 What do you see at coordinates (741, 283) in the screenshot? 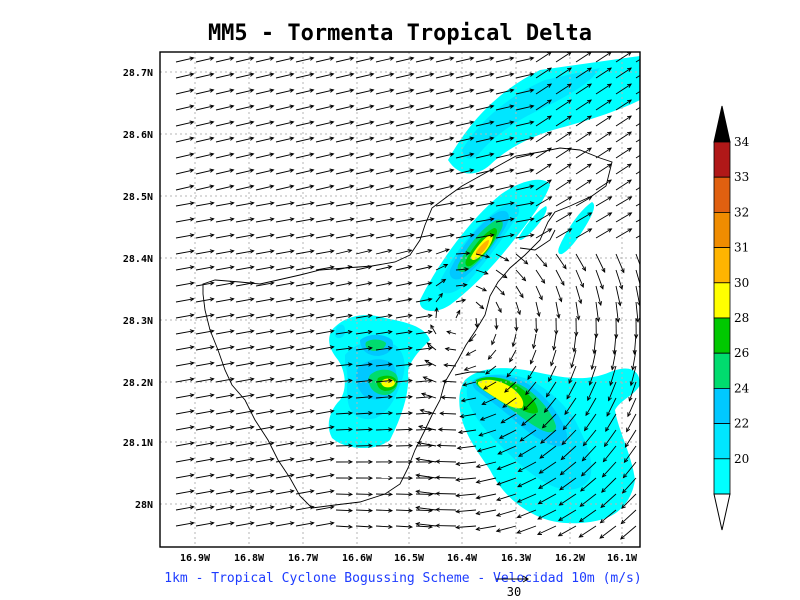
I see `colorbar-label: 30` at bounding box center [741, 283].